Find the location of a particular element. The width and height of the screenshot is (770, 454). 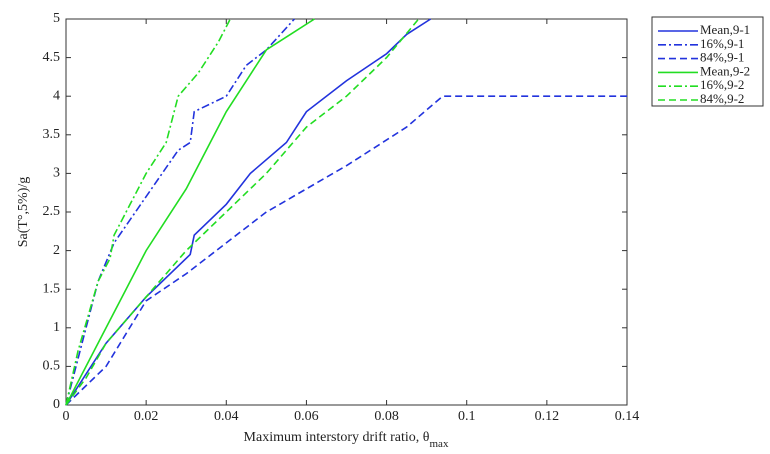

x-tick-label: 0.04 is located at coordinates (226, 416).